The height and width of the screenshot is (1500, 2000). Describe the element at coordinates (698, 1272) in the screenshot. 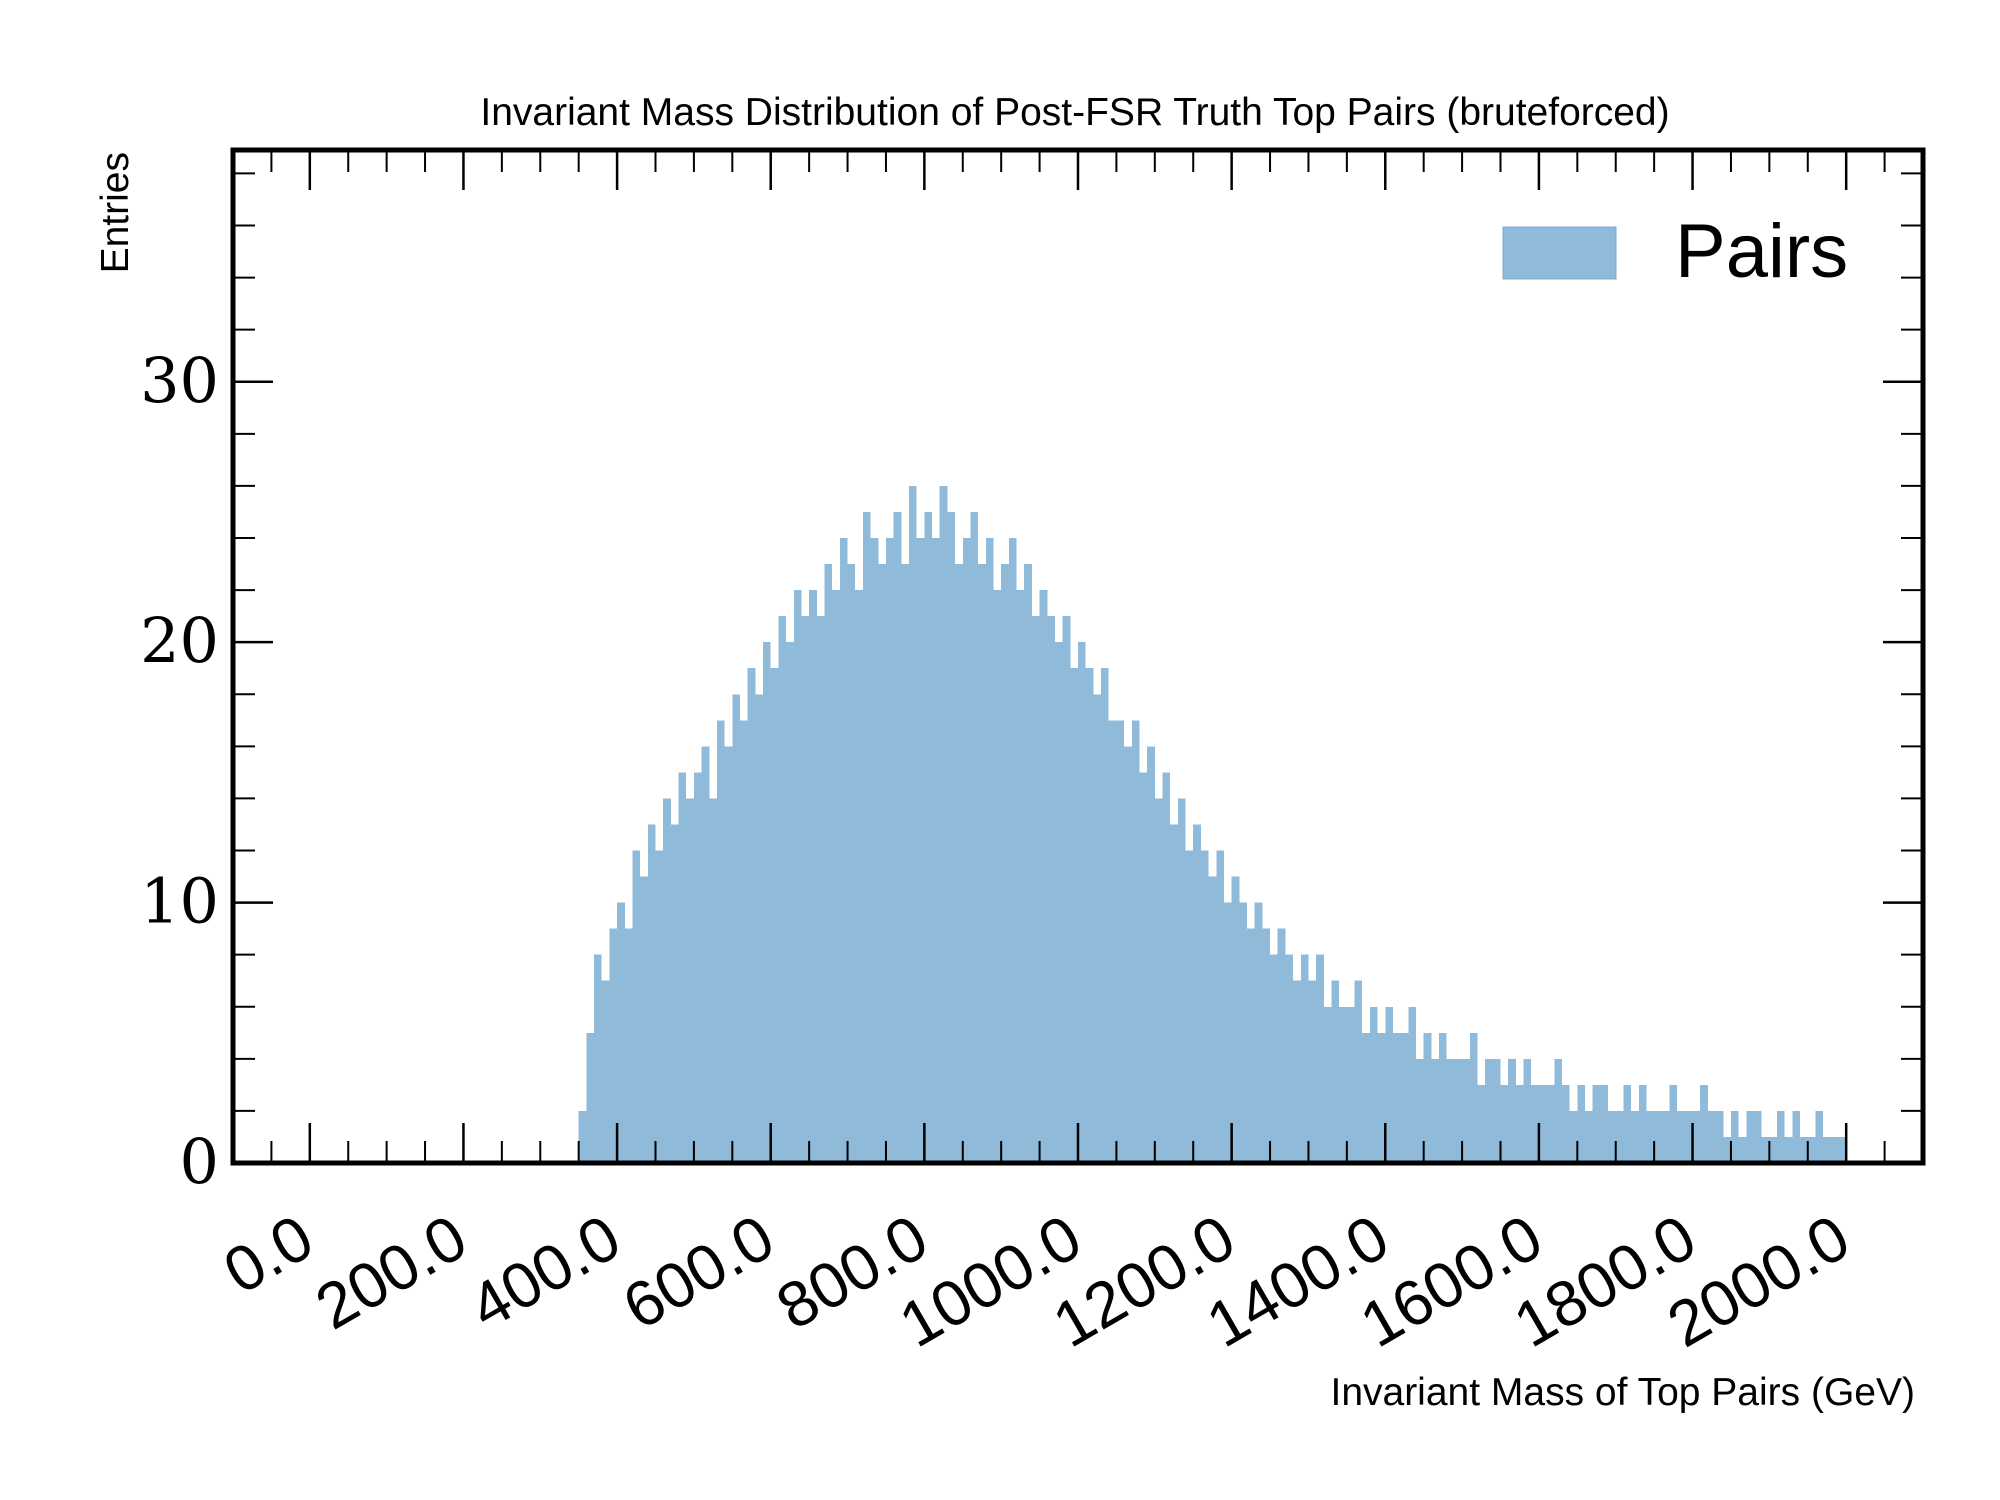

I see `x-tick-label: 600.0` at that location.